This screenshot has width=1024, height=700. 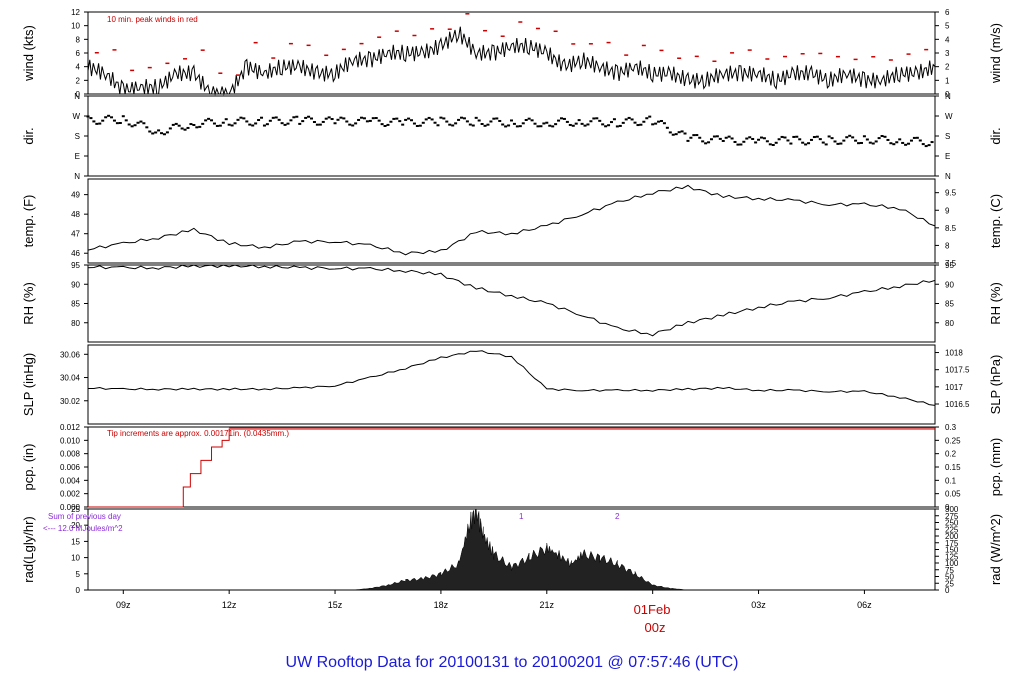 I want to click on temp-ytick-left: 47, so click(x=75, y=234).